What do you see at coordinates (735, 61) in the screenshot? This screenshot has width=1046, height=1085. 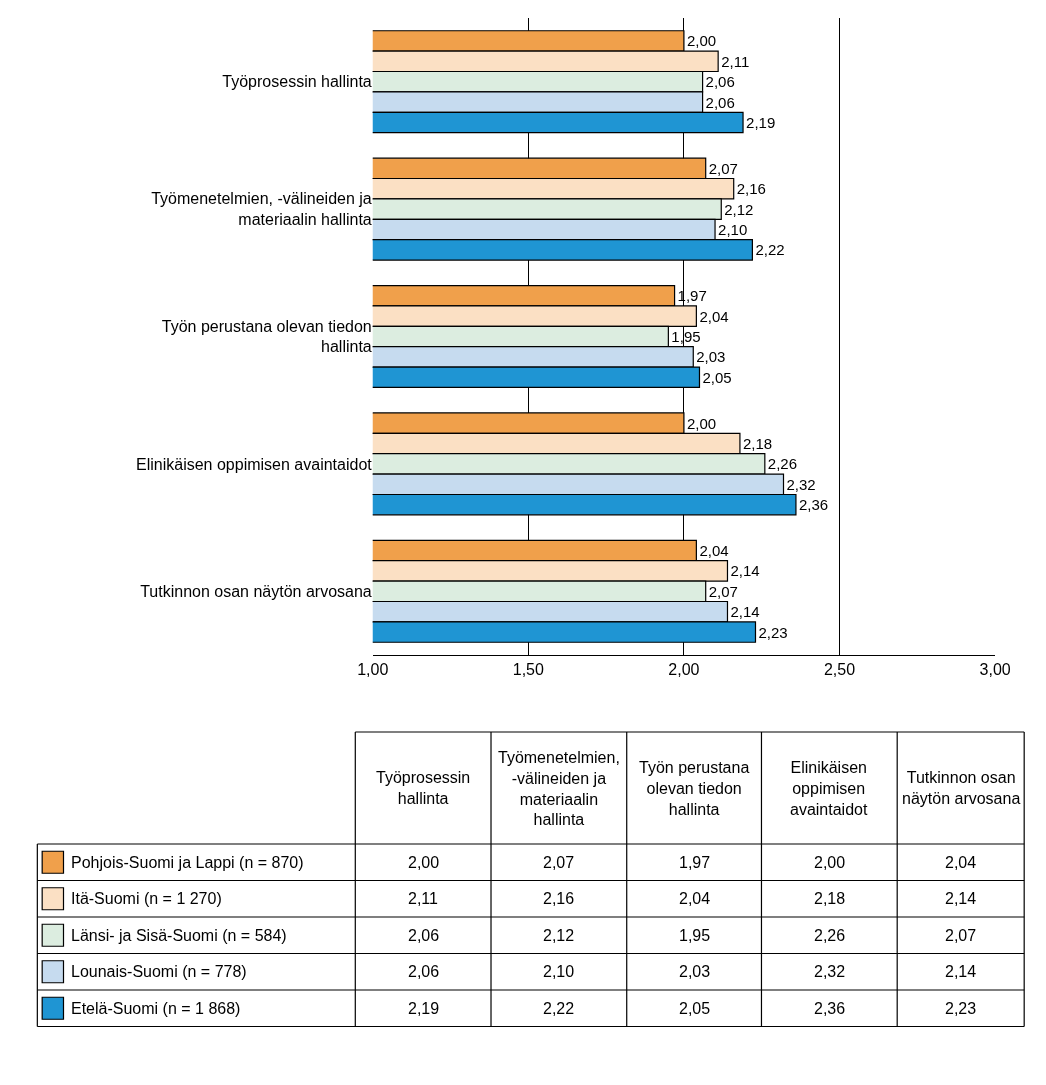 I see `data-label: 2,11` at bounding box center [735, 61].